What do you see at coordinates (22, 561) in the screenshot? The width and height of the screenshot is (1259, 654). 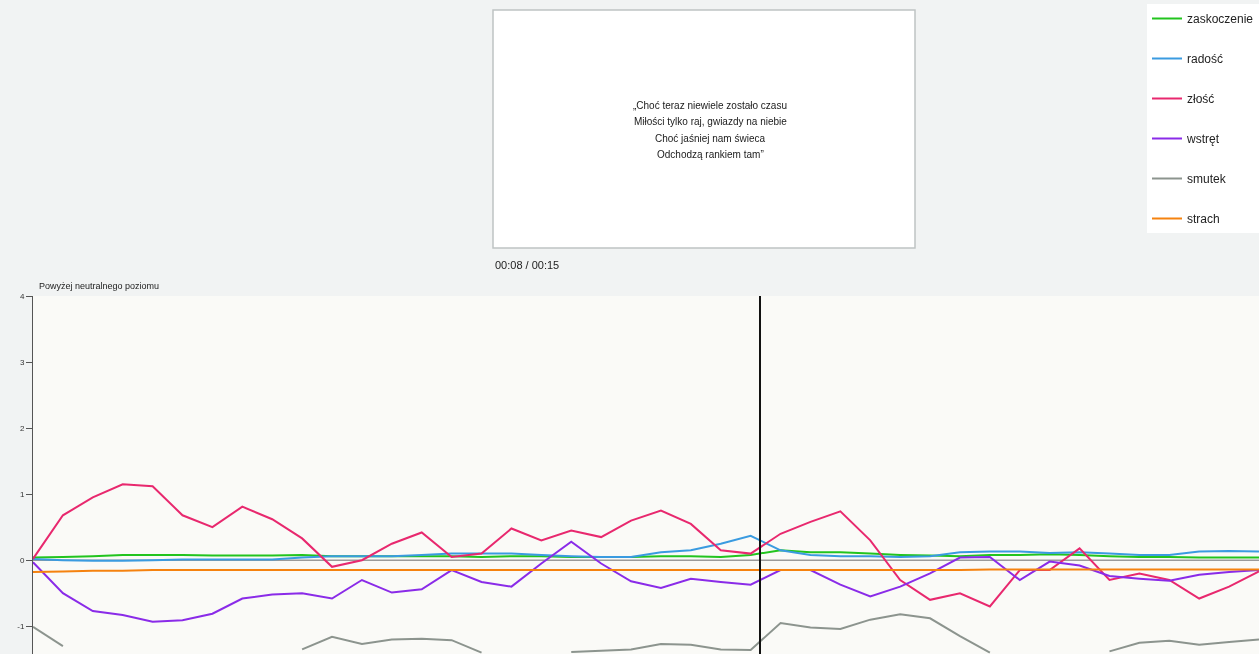 I see `y-tick-label: 0` at bounding box center [22, 561].